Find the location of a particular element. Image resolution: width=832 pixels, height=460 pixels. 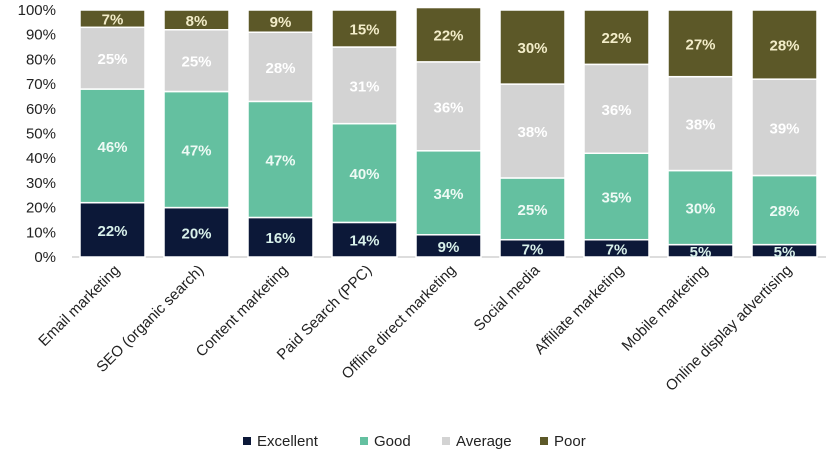

legend-label-poor: Poor is located at coordinates (570, 441).